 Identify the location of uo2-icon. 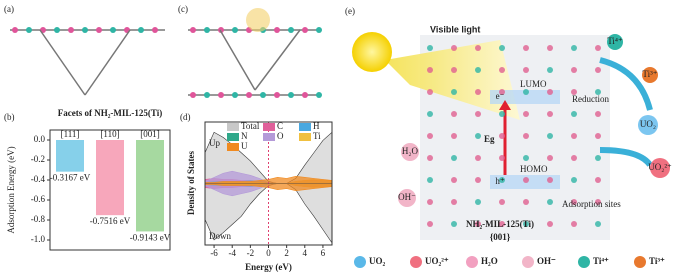
(648, 125).